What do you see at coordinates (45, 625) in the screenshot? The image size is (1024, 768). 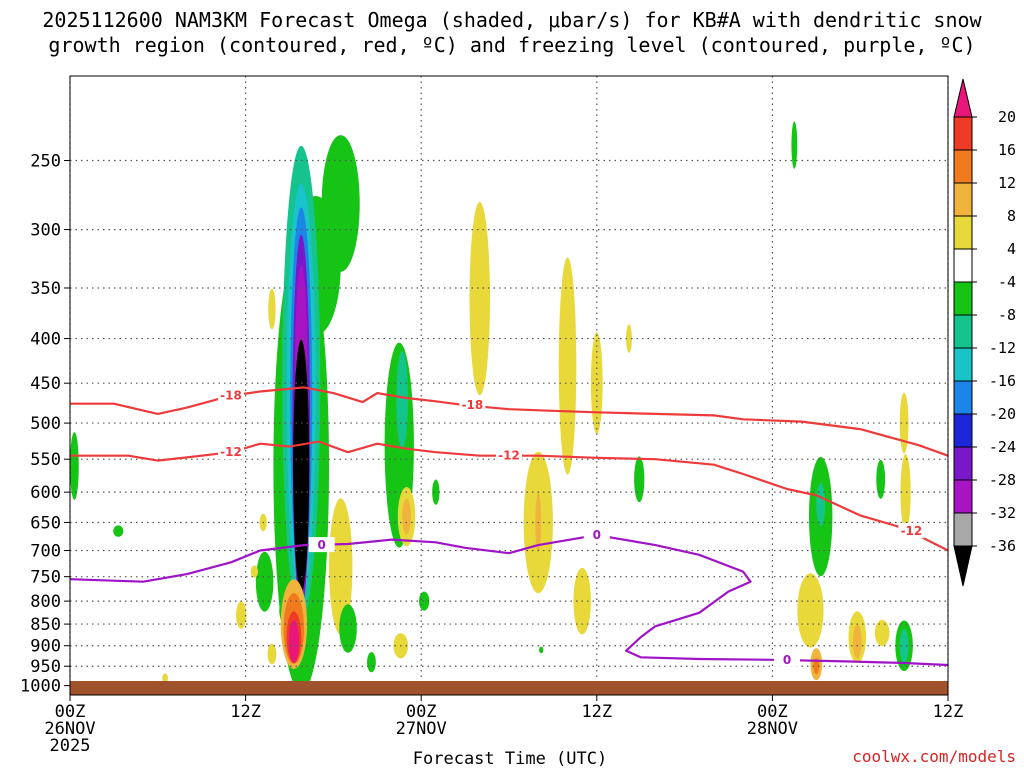 I see `y-tick-label-850: 850` at bounding box center [45, 625].